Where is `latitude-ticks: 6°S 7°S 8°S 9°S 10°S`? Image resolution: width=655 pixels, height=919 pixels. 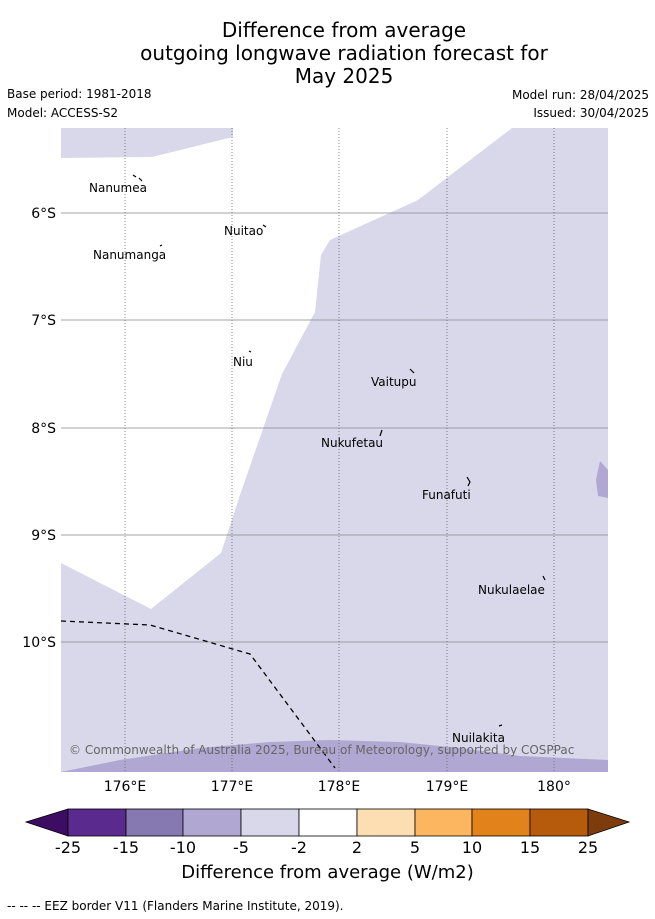 latitude-ticks: 6°S 7°S 8°S 9°S 10°S is located at coordinates (39, 428).